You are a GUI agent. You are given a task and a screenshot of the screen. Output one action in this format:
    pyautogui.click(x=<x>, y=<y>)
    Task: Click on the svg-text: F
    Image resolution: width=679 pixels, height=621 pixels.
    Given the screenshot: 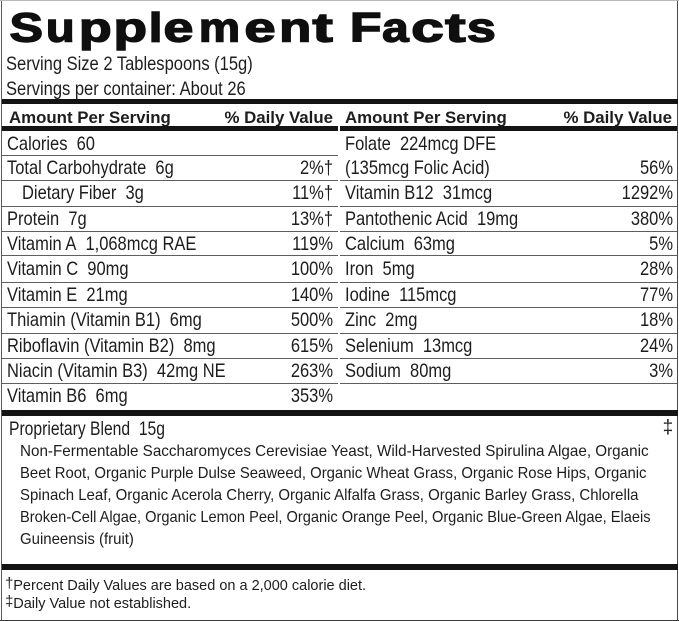 What is the action you would take?
    pyautogui.click(x=366, y=30)
    